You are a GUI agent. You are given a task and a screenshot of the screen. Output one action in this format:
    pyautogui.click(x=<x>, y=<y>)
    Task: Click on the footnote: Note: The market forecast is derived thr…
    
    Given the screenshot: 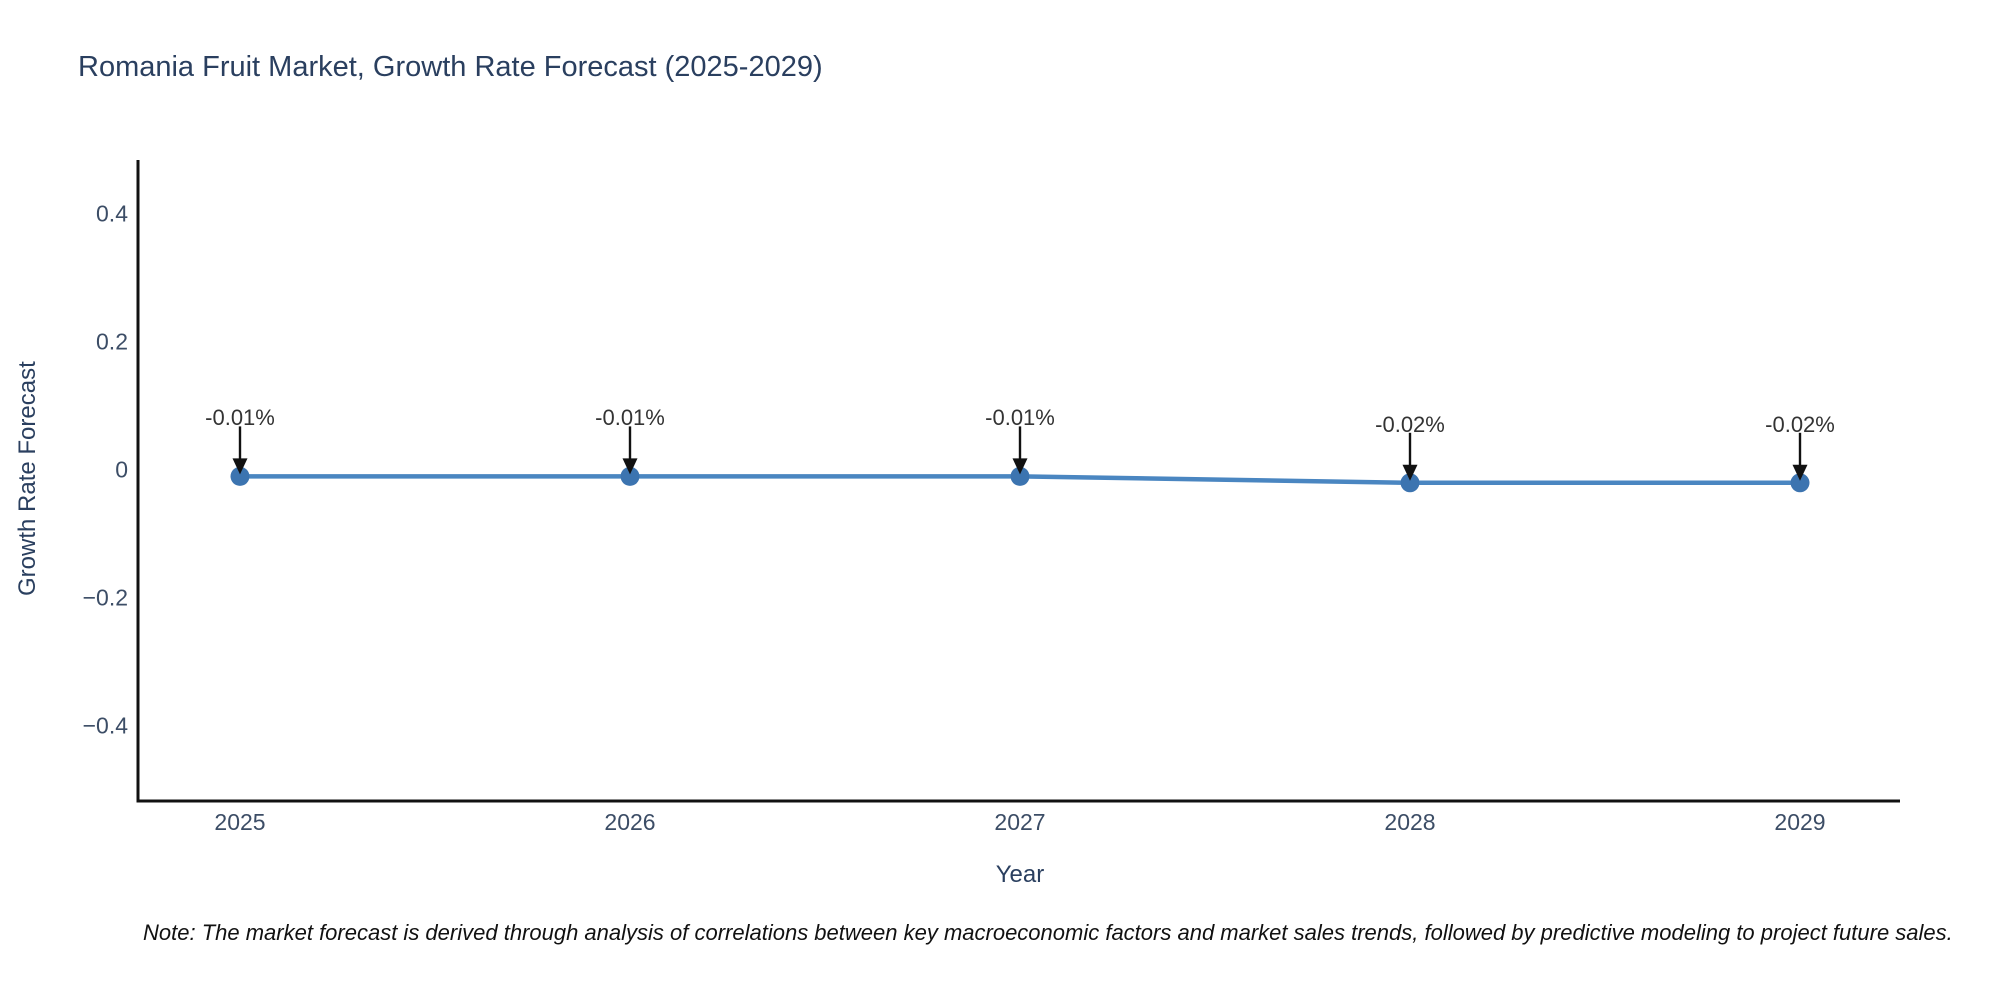 What is the action you would take?
    pyautogui.click(x=1048, y=932)
    